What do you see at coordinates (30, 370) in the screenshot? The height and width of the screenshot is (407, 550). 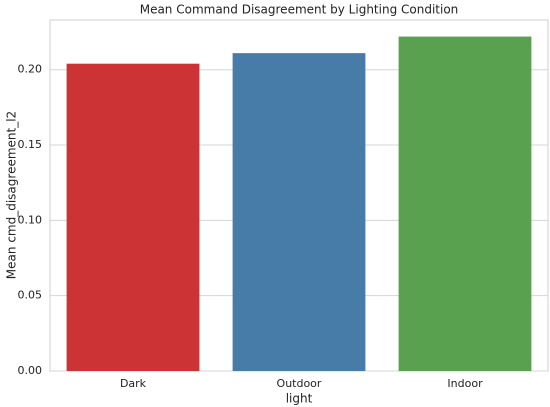 I see `y-tick-label: 0.00` at bounding box center [30, 370].